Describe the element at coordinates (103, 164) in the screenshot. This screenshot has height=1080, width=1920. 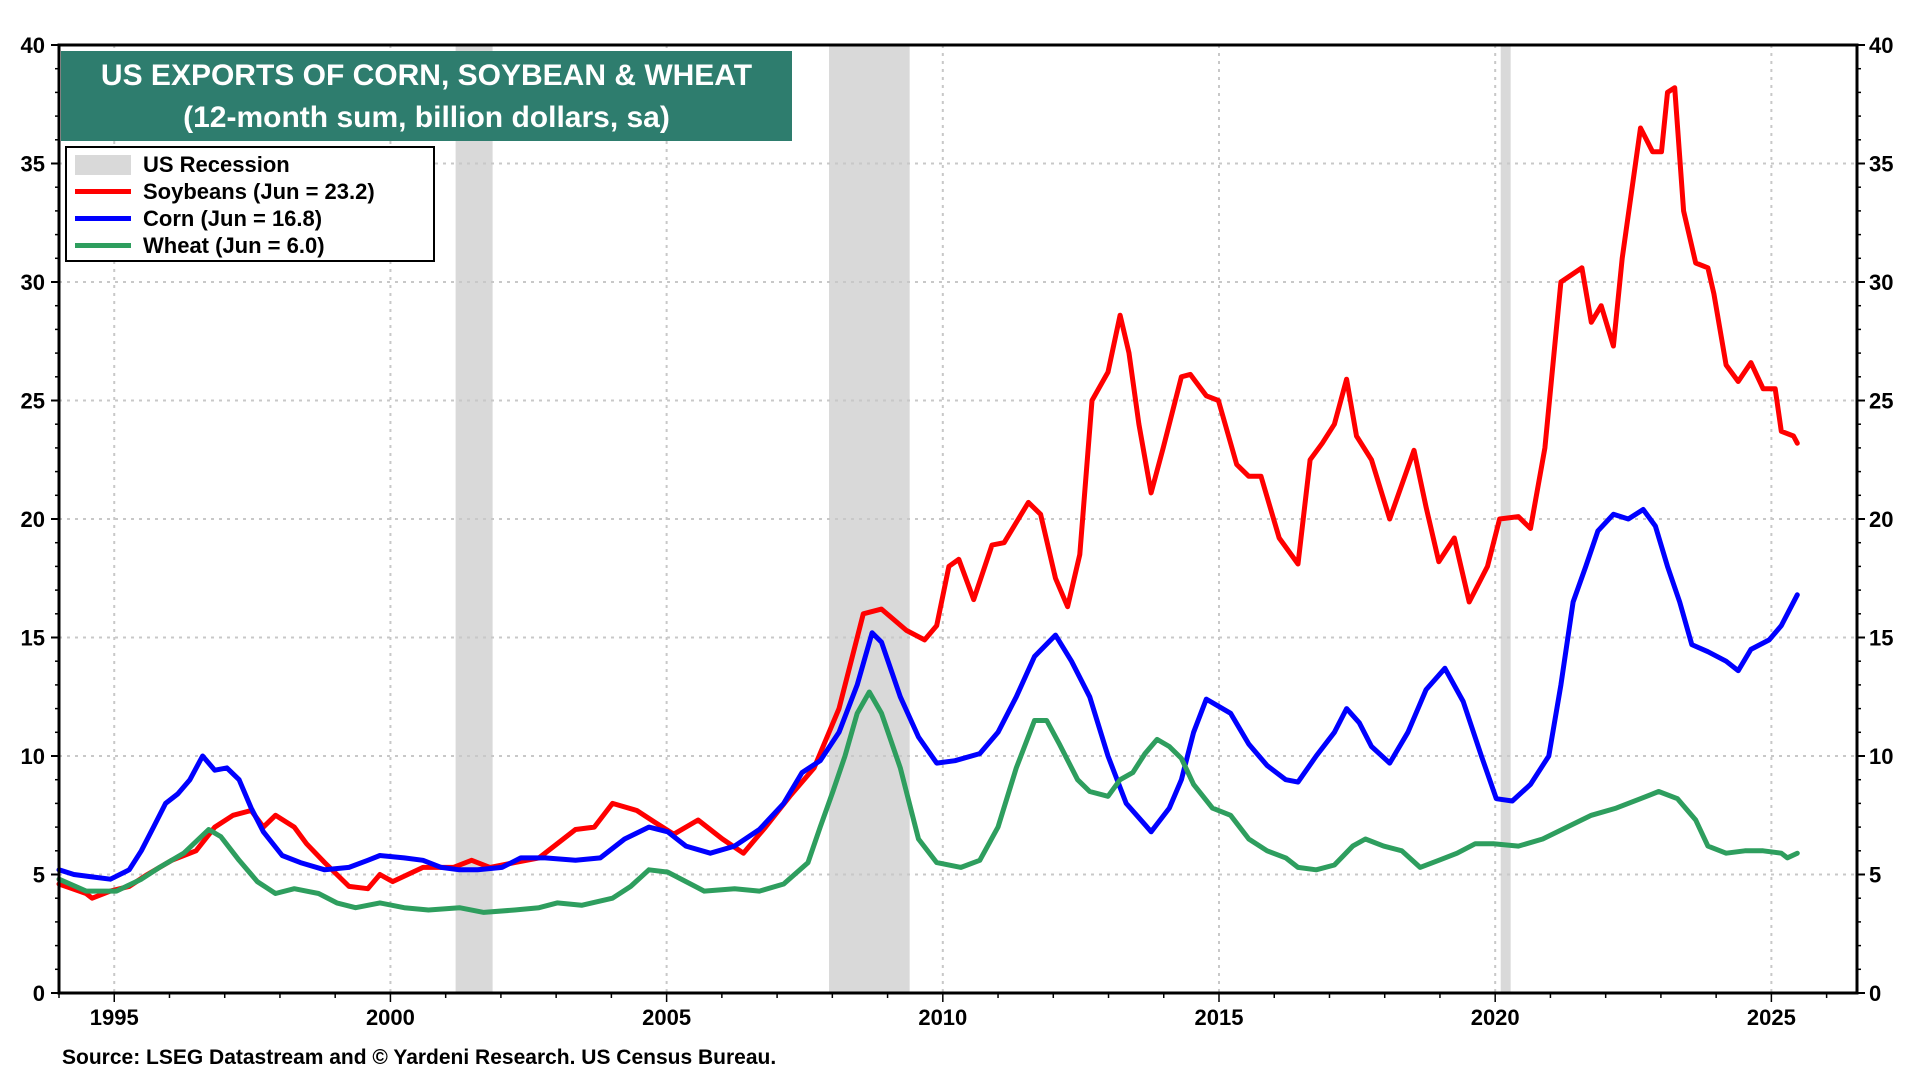
I see `recession-swatch` at that location.